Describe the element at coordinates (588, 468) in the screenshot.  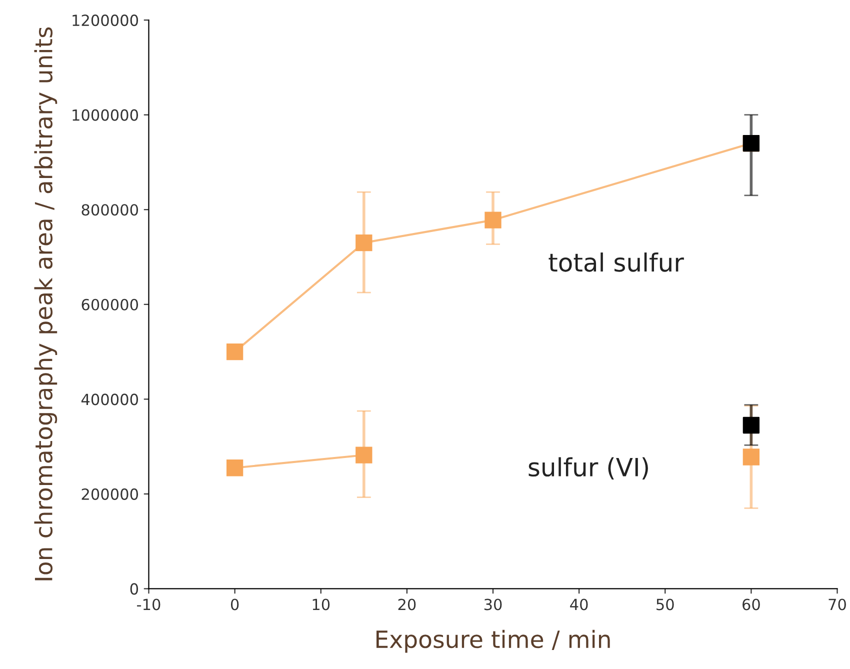
I see `annotation: sulfur (VI)` at that location.